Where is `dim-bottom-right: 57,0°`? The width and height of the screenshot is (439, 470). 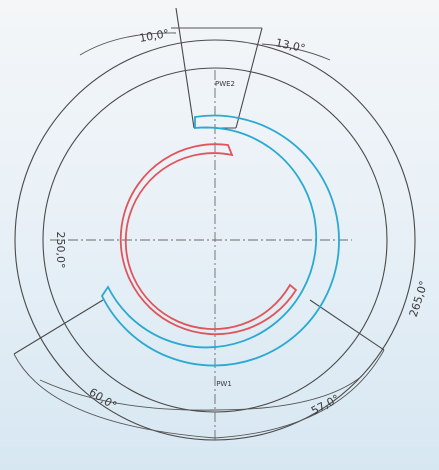 dim-bottom-right: 57,0° is located at coordinates (325, 405).